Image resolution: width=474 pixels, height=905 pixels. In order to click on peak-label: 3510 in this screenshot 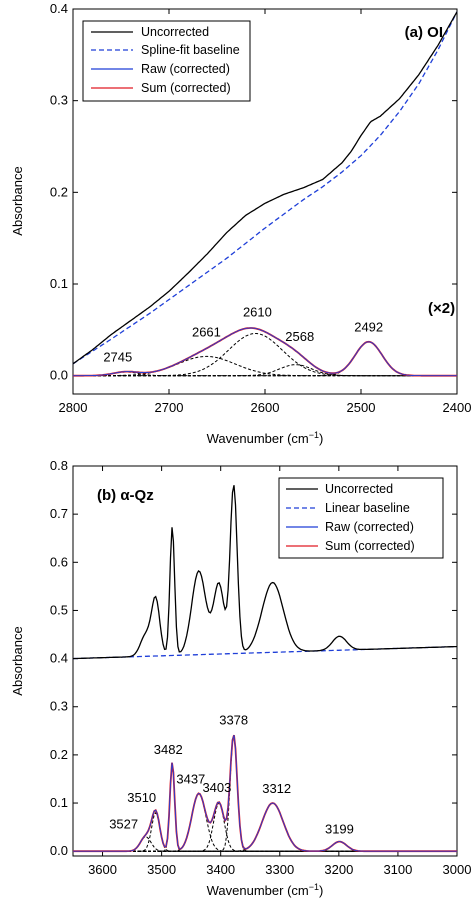, I will do `click(141, 797)`.